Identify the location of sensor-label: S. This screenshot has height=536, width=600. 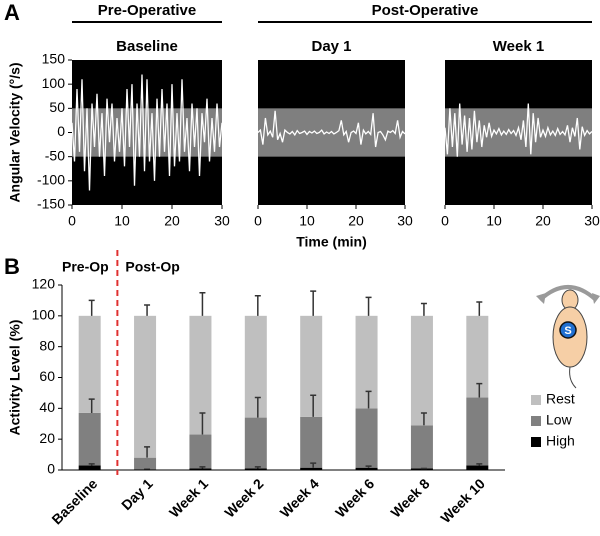
(567, 331).